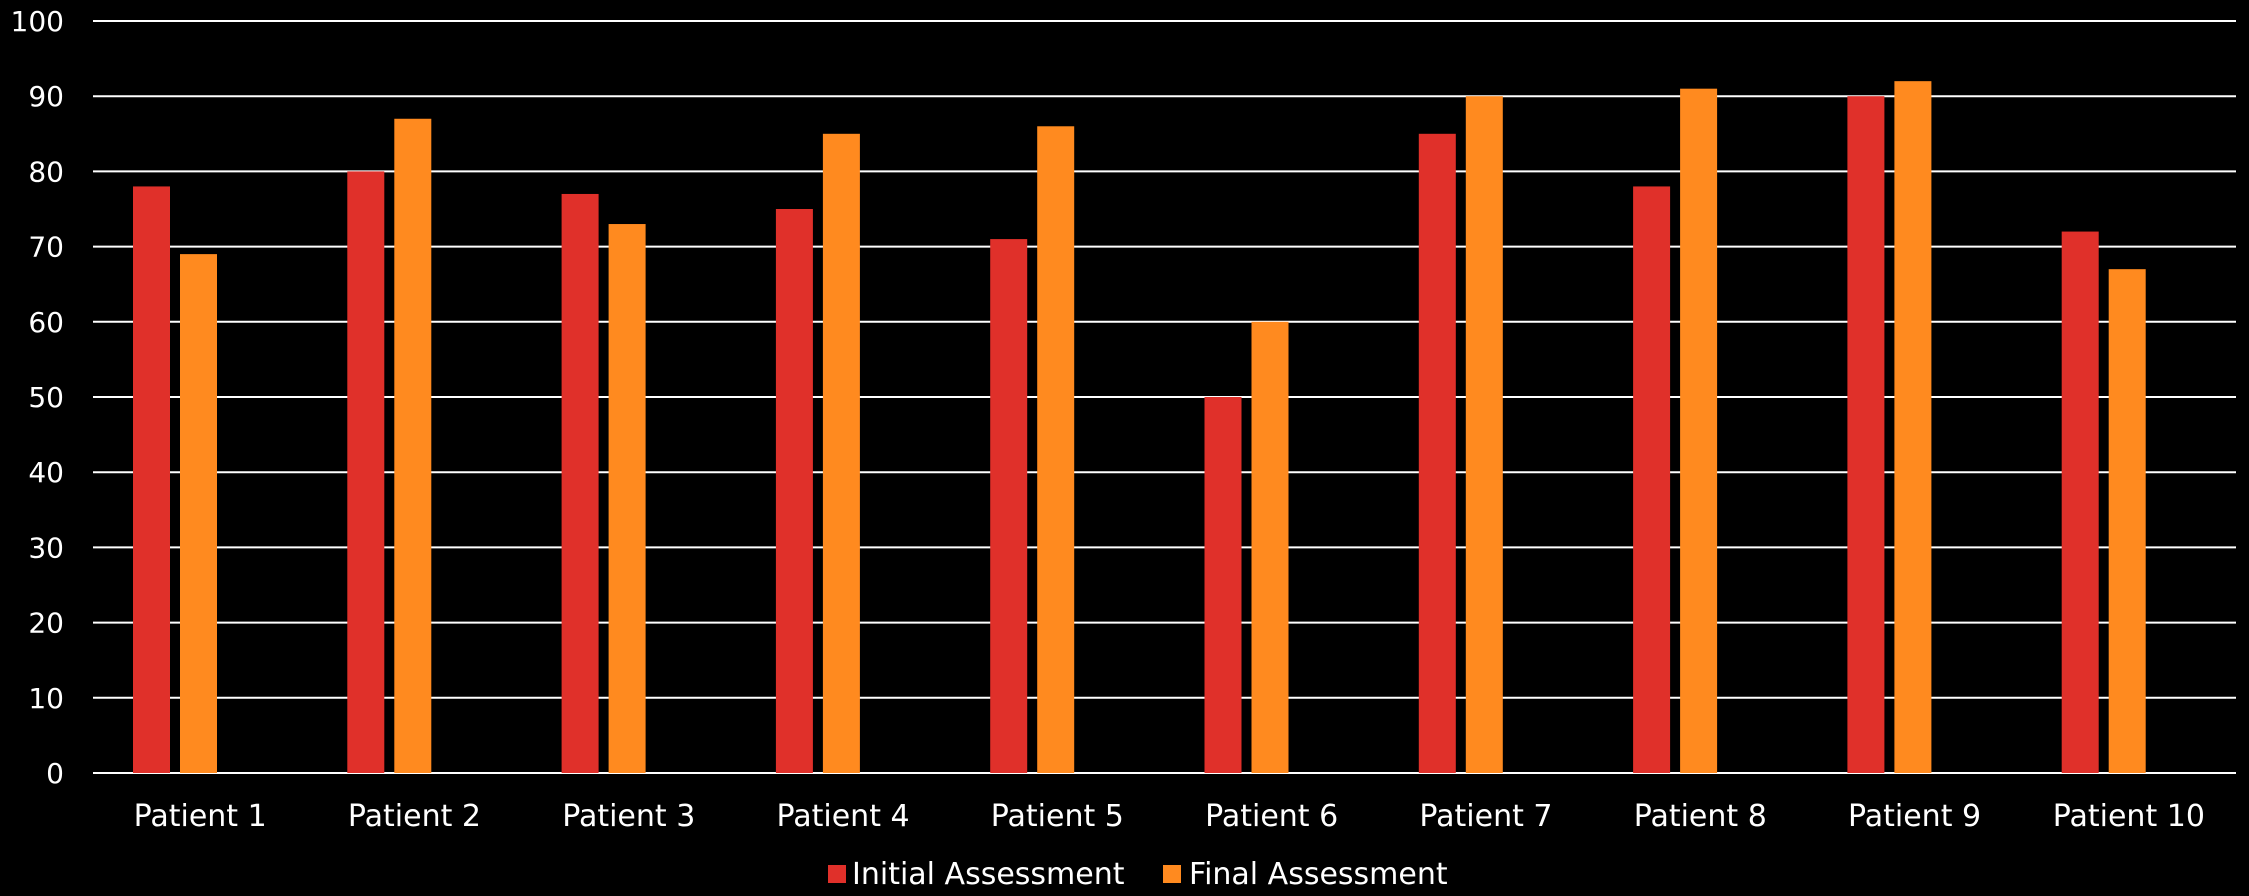 This screenshot has height=896, width=2249. What do you see at coordinates (46, 397) in the screenshot?
I see `y-tick-label: 50` at bounding box center [46, 397].